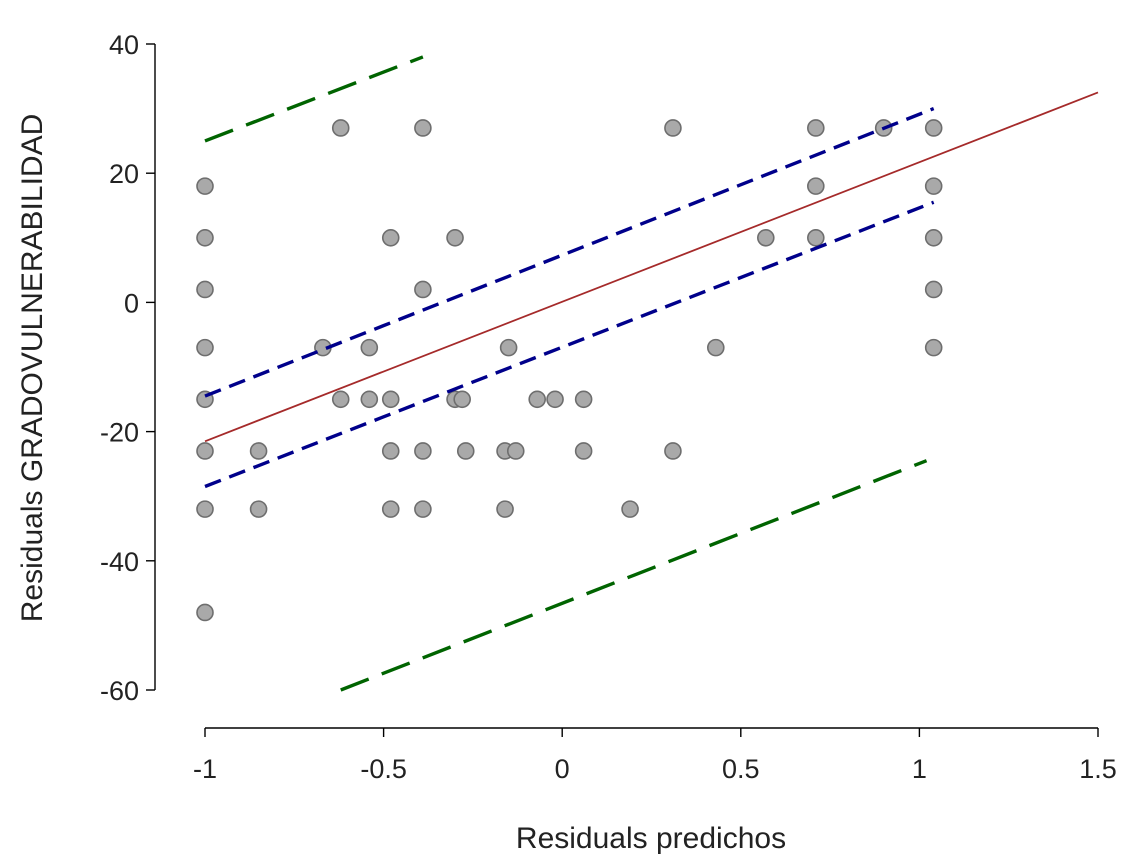 The height and width of the screenshot is (863, 1131). What do you see at coordinates (119, 562) in the screenshot?
I see `y-tick-label: -40` at bounding box center [119, 562].